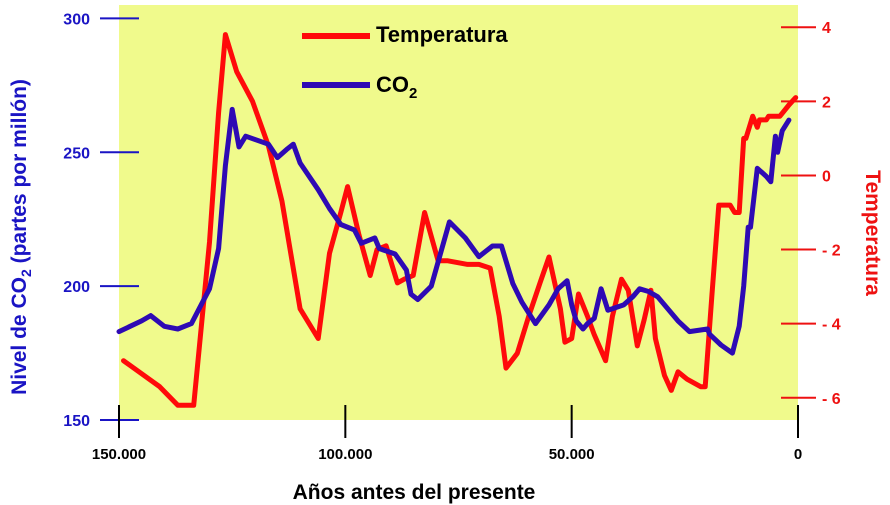  I want to click on y-right-tick-label-0: 0, so click(826, 176).